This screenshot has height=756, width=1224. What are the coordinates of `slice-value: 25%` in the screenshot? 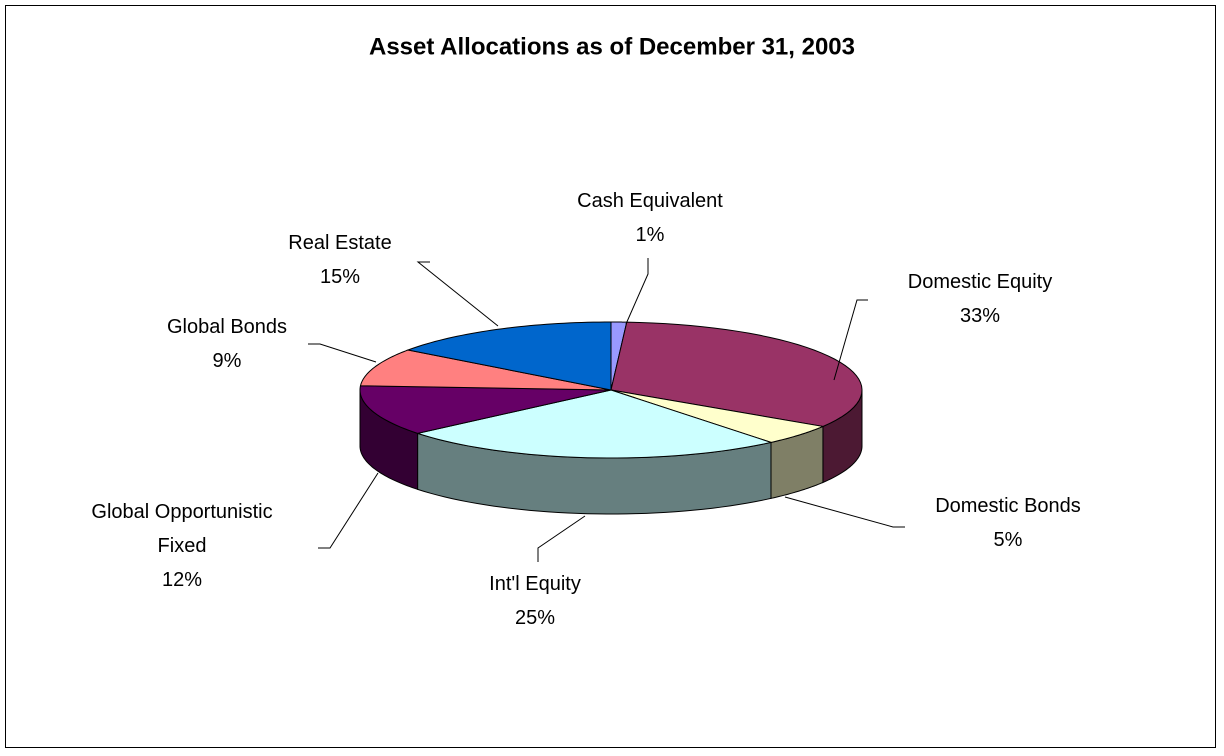 It's located at (535, 618).